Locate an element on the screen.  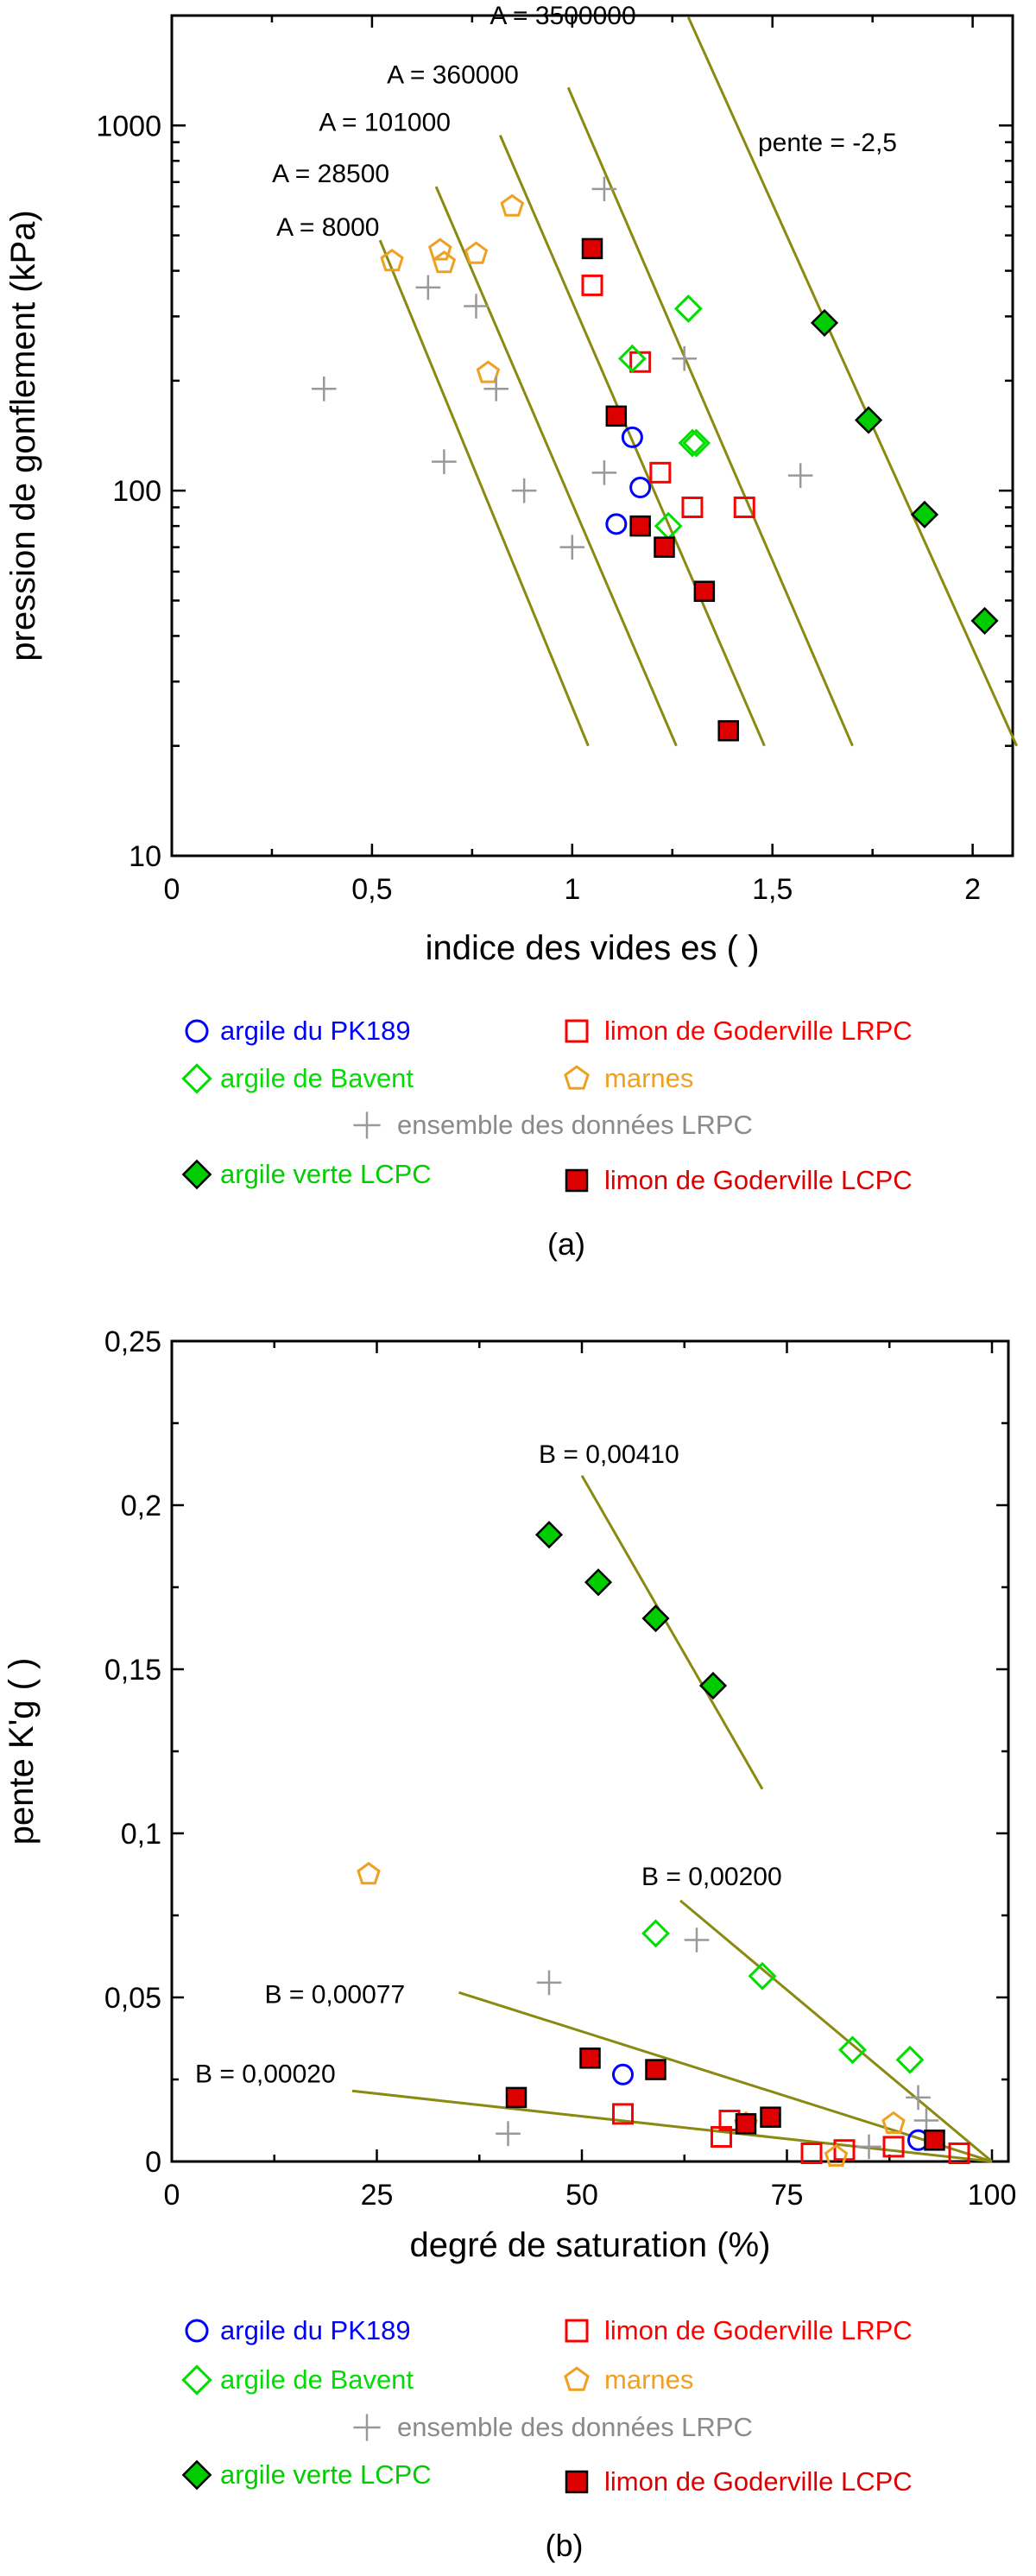
y-tick-label: 0,2 is located at coordinates (141, 1506).